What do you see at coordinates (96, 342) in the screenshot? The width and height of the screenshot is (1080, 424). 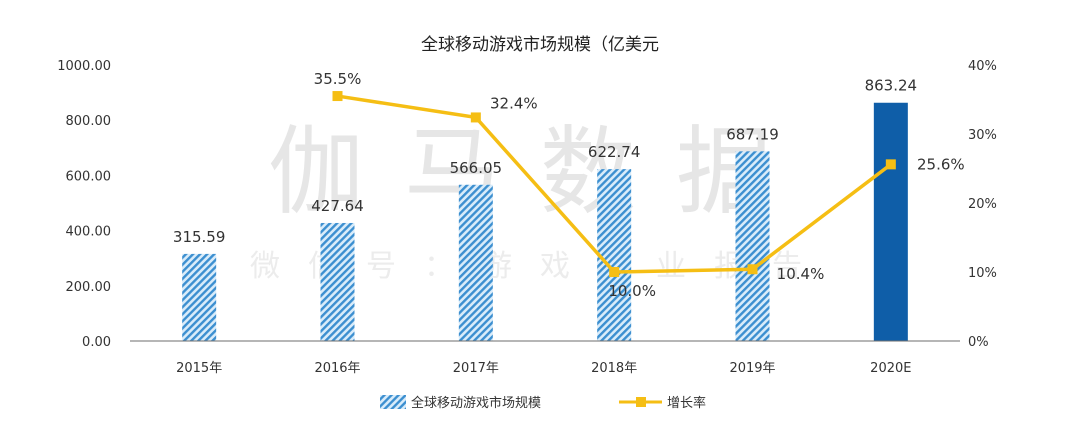 I see `y-left-tick-label: 0.00` at bounding box center [96, 342].